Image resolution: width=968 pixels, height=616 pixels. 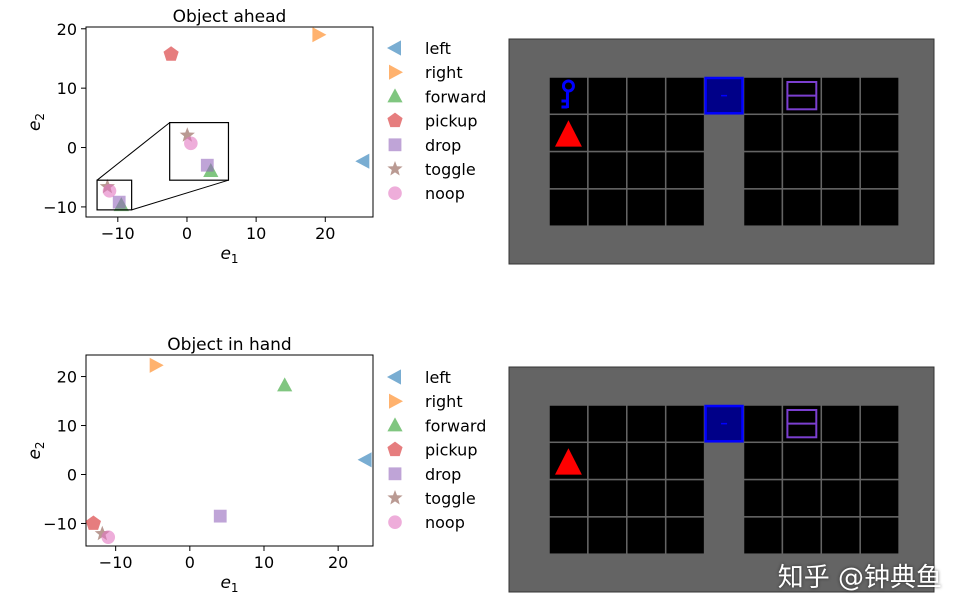 I want to click on zoom-connector, so click(x=180, y=195).